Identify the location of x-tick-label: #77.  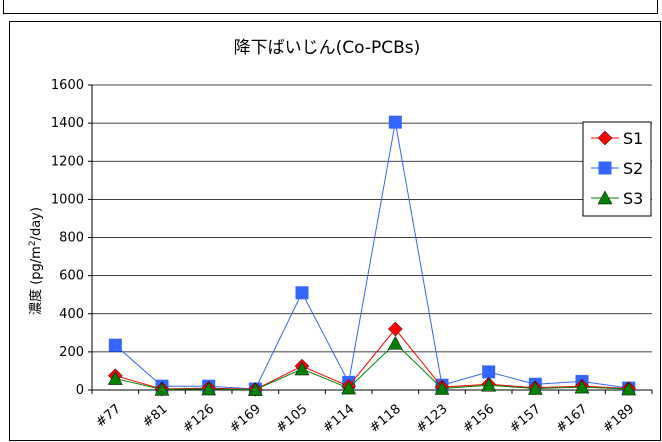
(108, 416).